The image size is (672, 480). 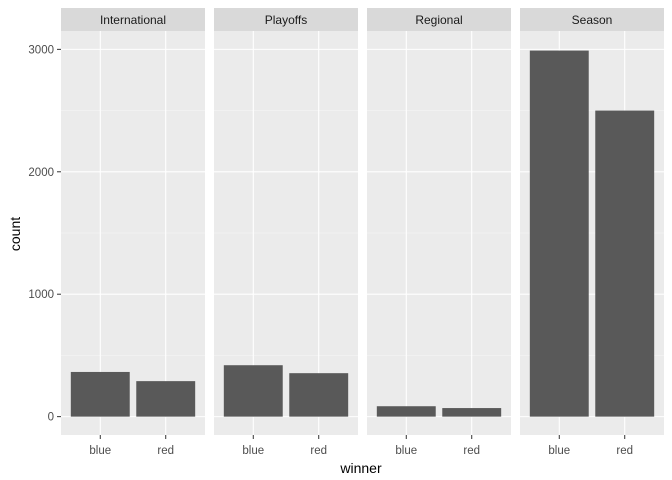 What do you see at coordinates (15, 234) in the screenshot?
I see `y-axis-title: count` at bounding box center [15, 234].